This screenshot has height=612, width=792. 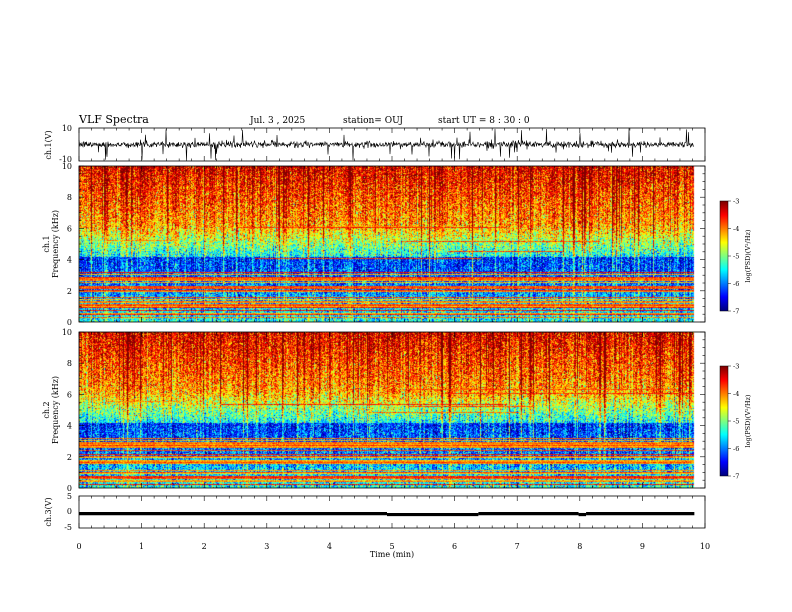 I want to click on time-tick-label: 4, so click(x=329, y=546).